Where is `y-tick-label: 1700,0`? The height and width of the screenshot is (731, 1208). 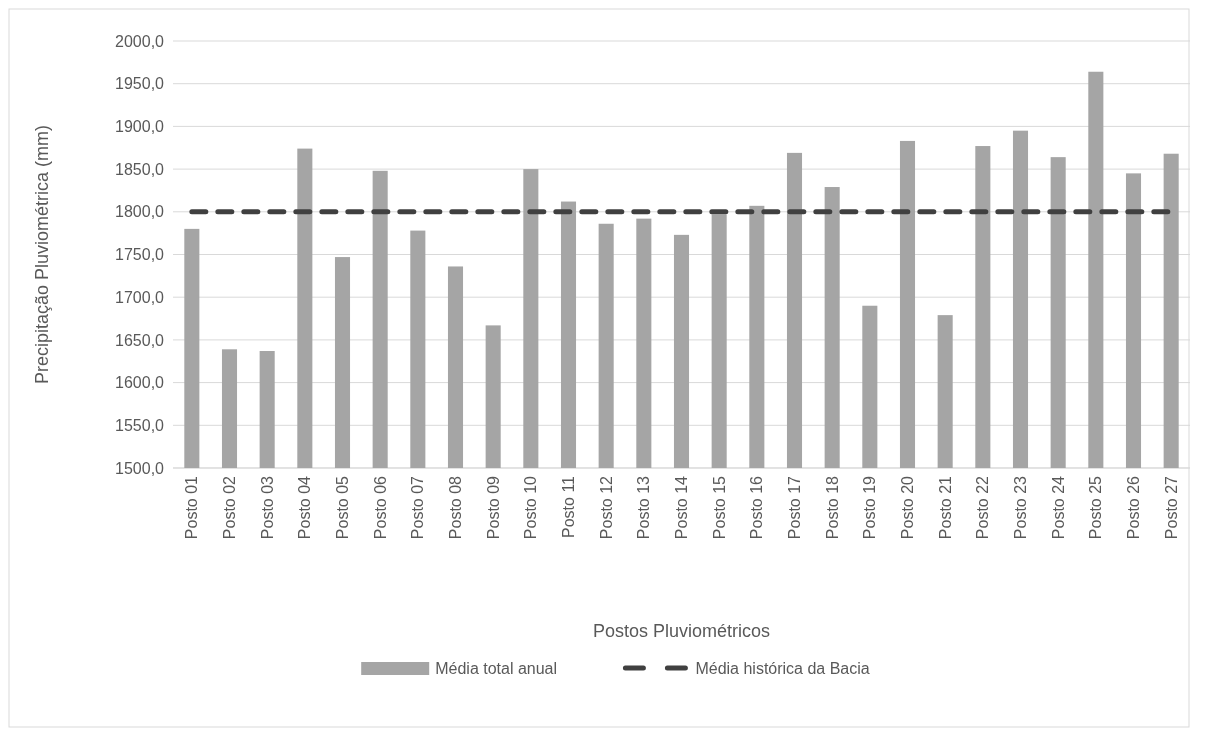 y-tick-label: 1700,0 is located at coordinates (140, 297).